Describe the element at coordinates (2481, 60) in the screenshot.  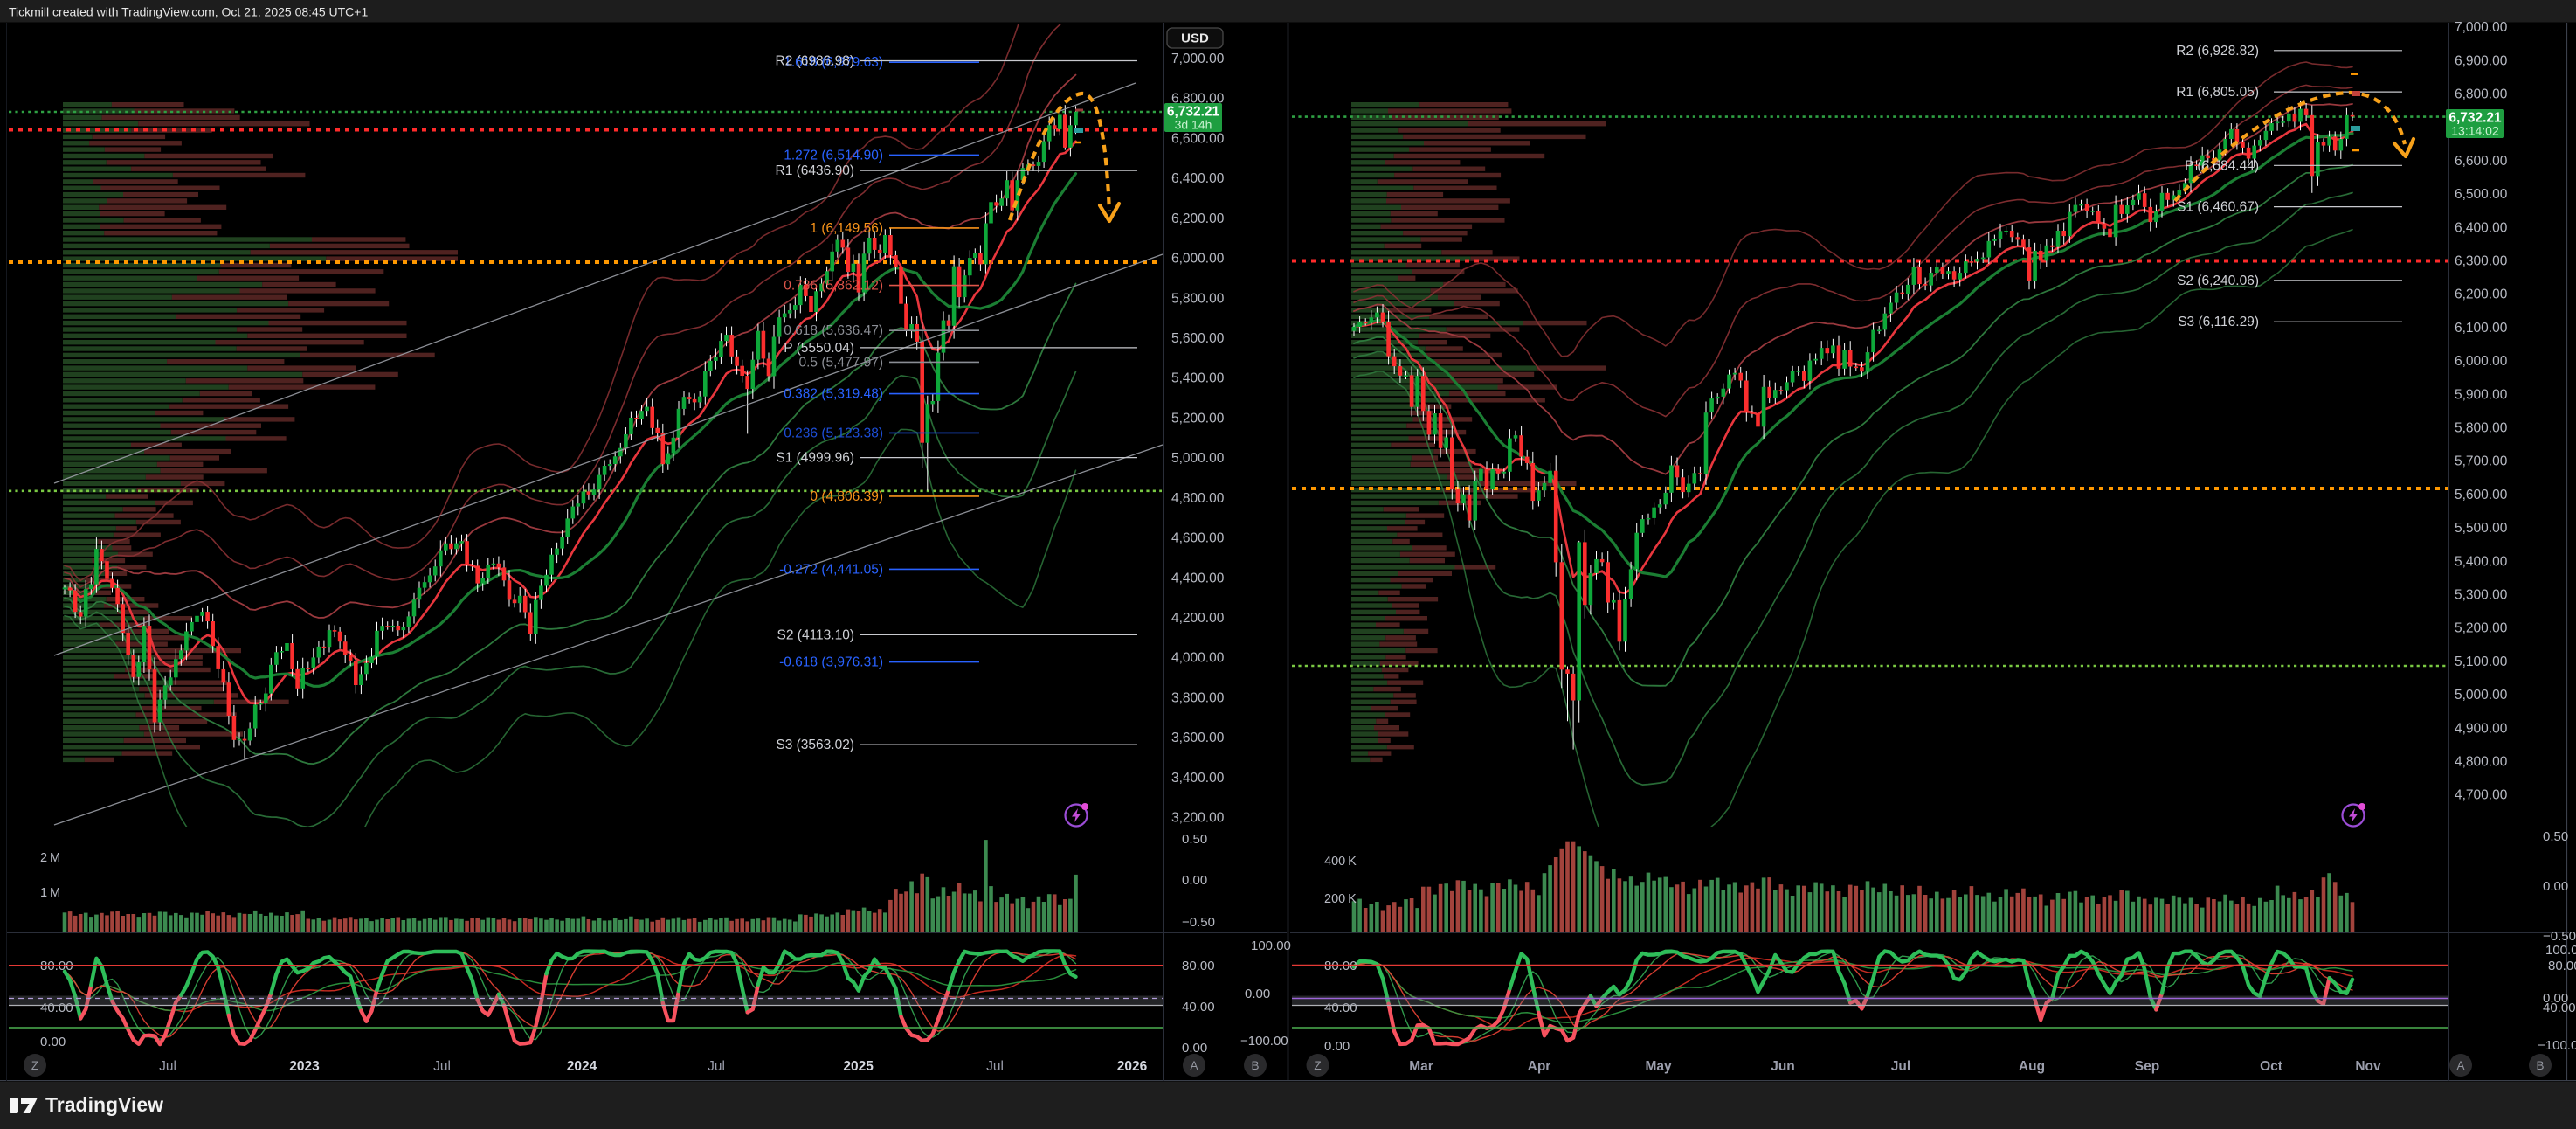
I see `svg-text: 6,900.00` at that location.